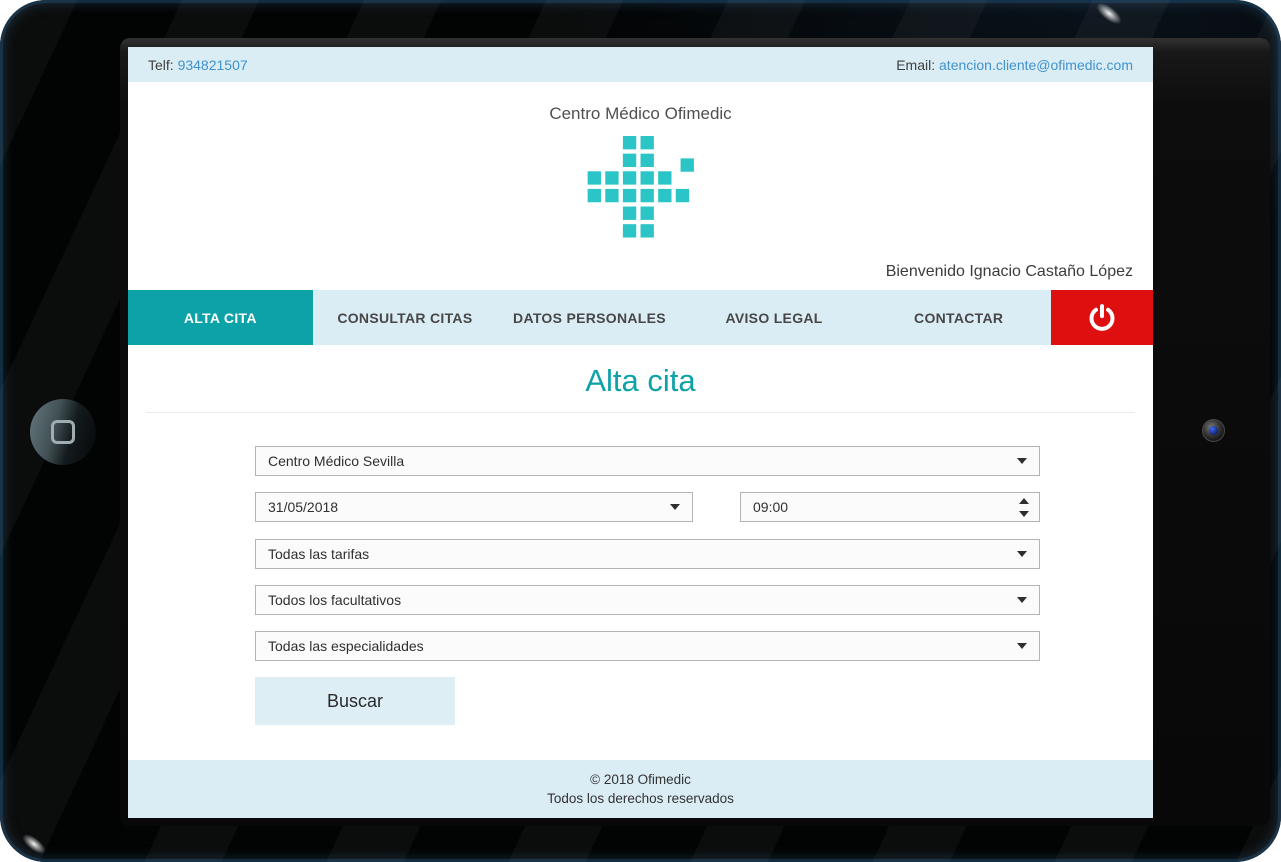 This screenshot has width=1281, height=862. Describe the element at coordinates (647, 600) in the screenshot. I see `practitioner-select: Todos los facultativos` at that location.